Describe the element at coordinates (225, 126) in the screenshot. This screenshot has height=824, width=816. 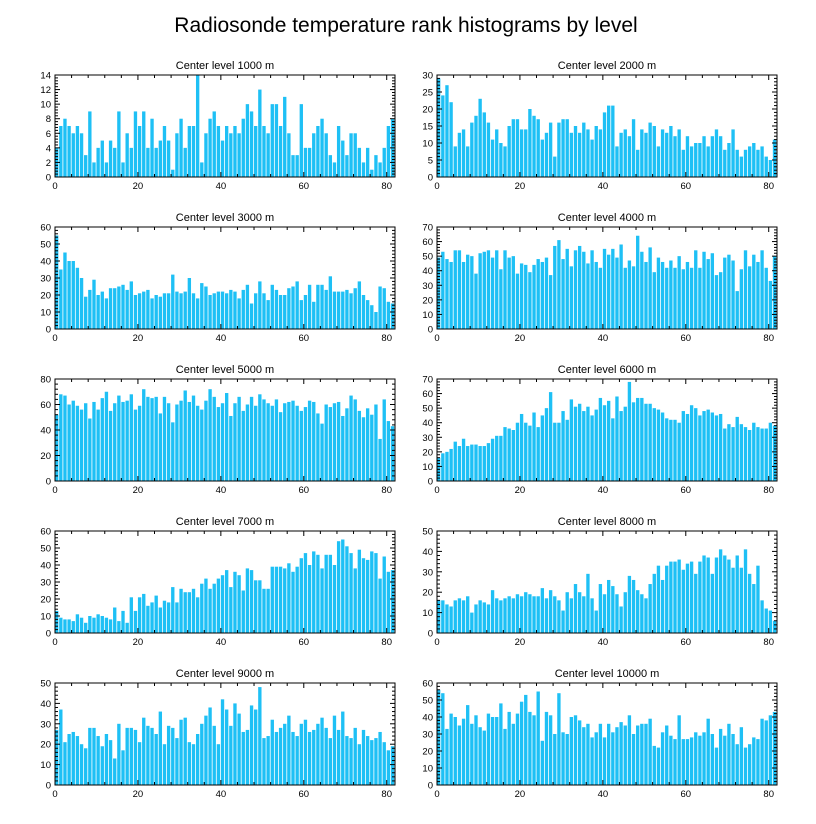
I see `plot-frame` at that location.